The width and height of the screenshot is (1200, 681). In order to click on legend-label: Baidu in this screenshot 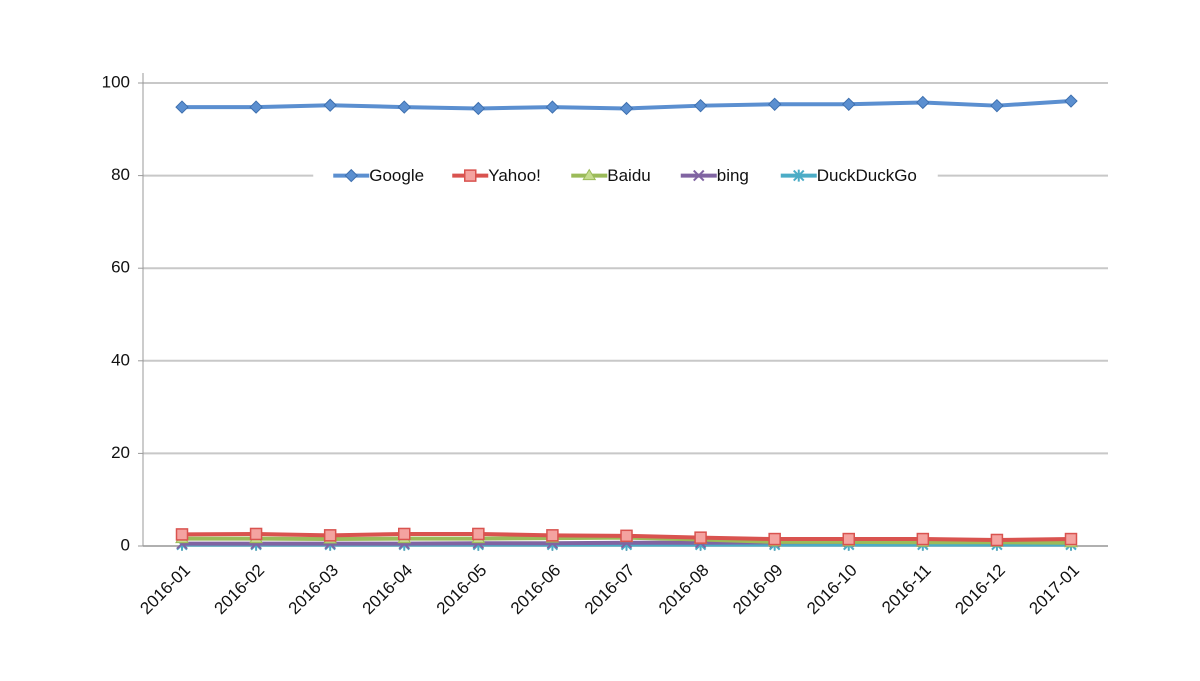, I will do `click(628, 175)`.